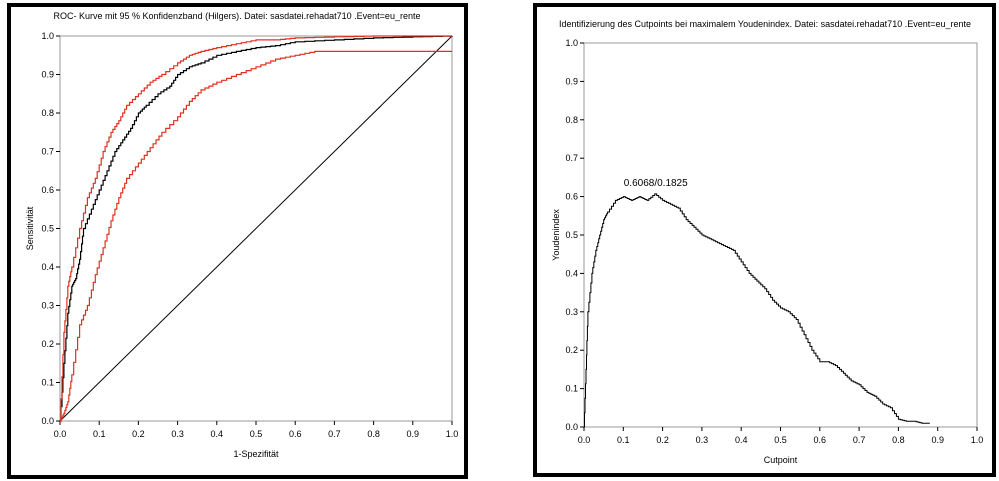 The image size is (999, 481). Describe the element at coordinates (556, 235) in the screenshot. I see `y-axis-label: Youdenindex` at that location.